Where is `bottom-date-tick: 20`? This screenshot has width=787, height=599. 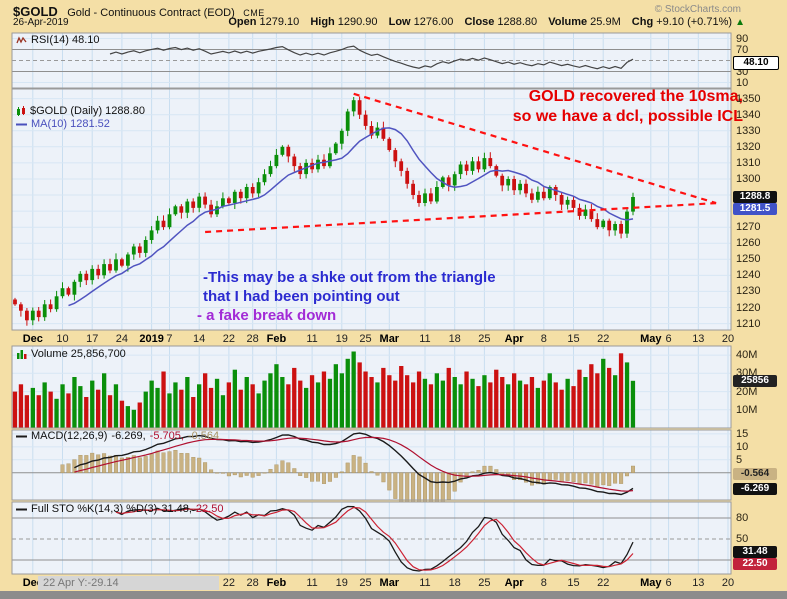 bottom-date-tick: 20 is located at coordinates (728, 583).